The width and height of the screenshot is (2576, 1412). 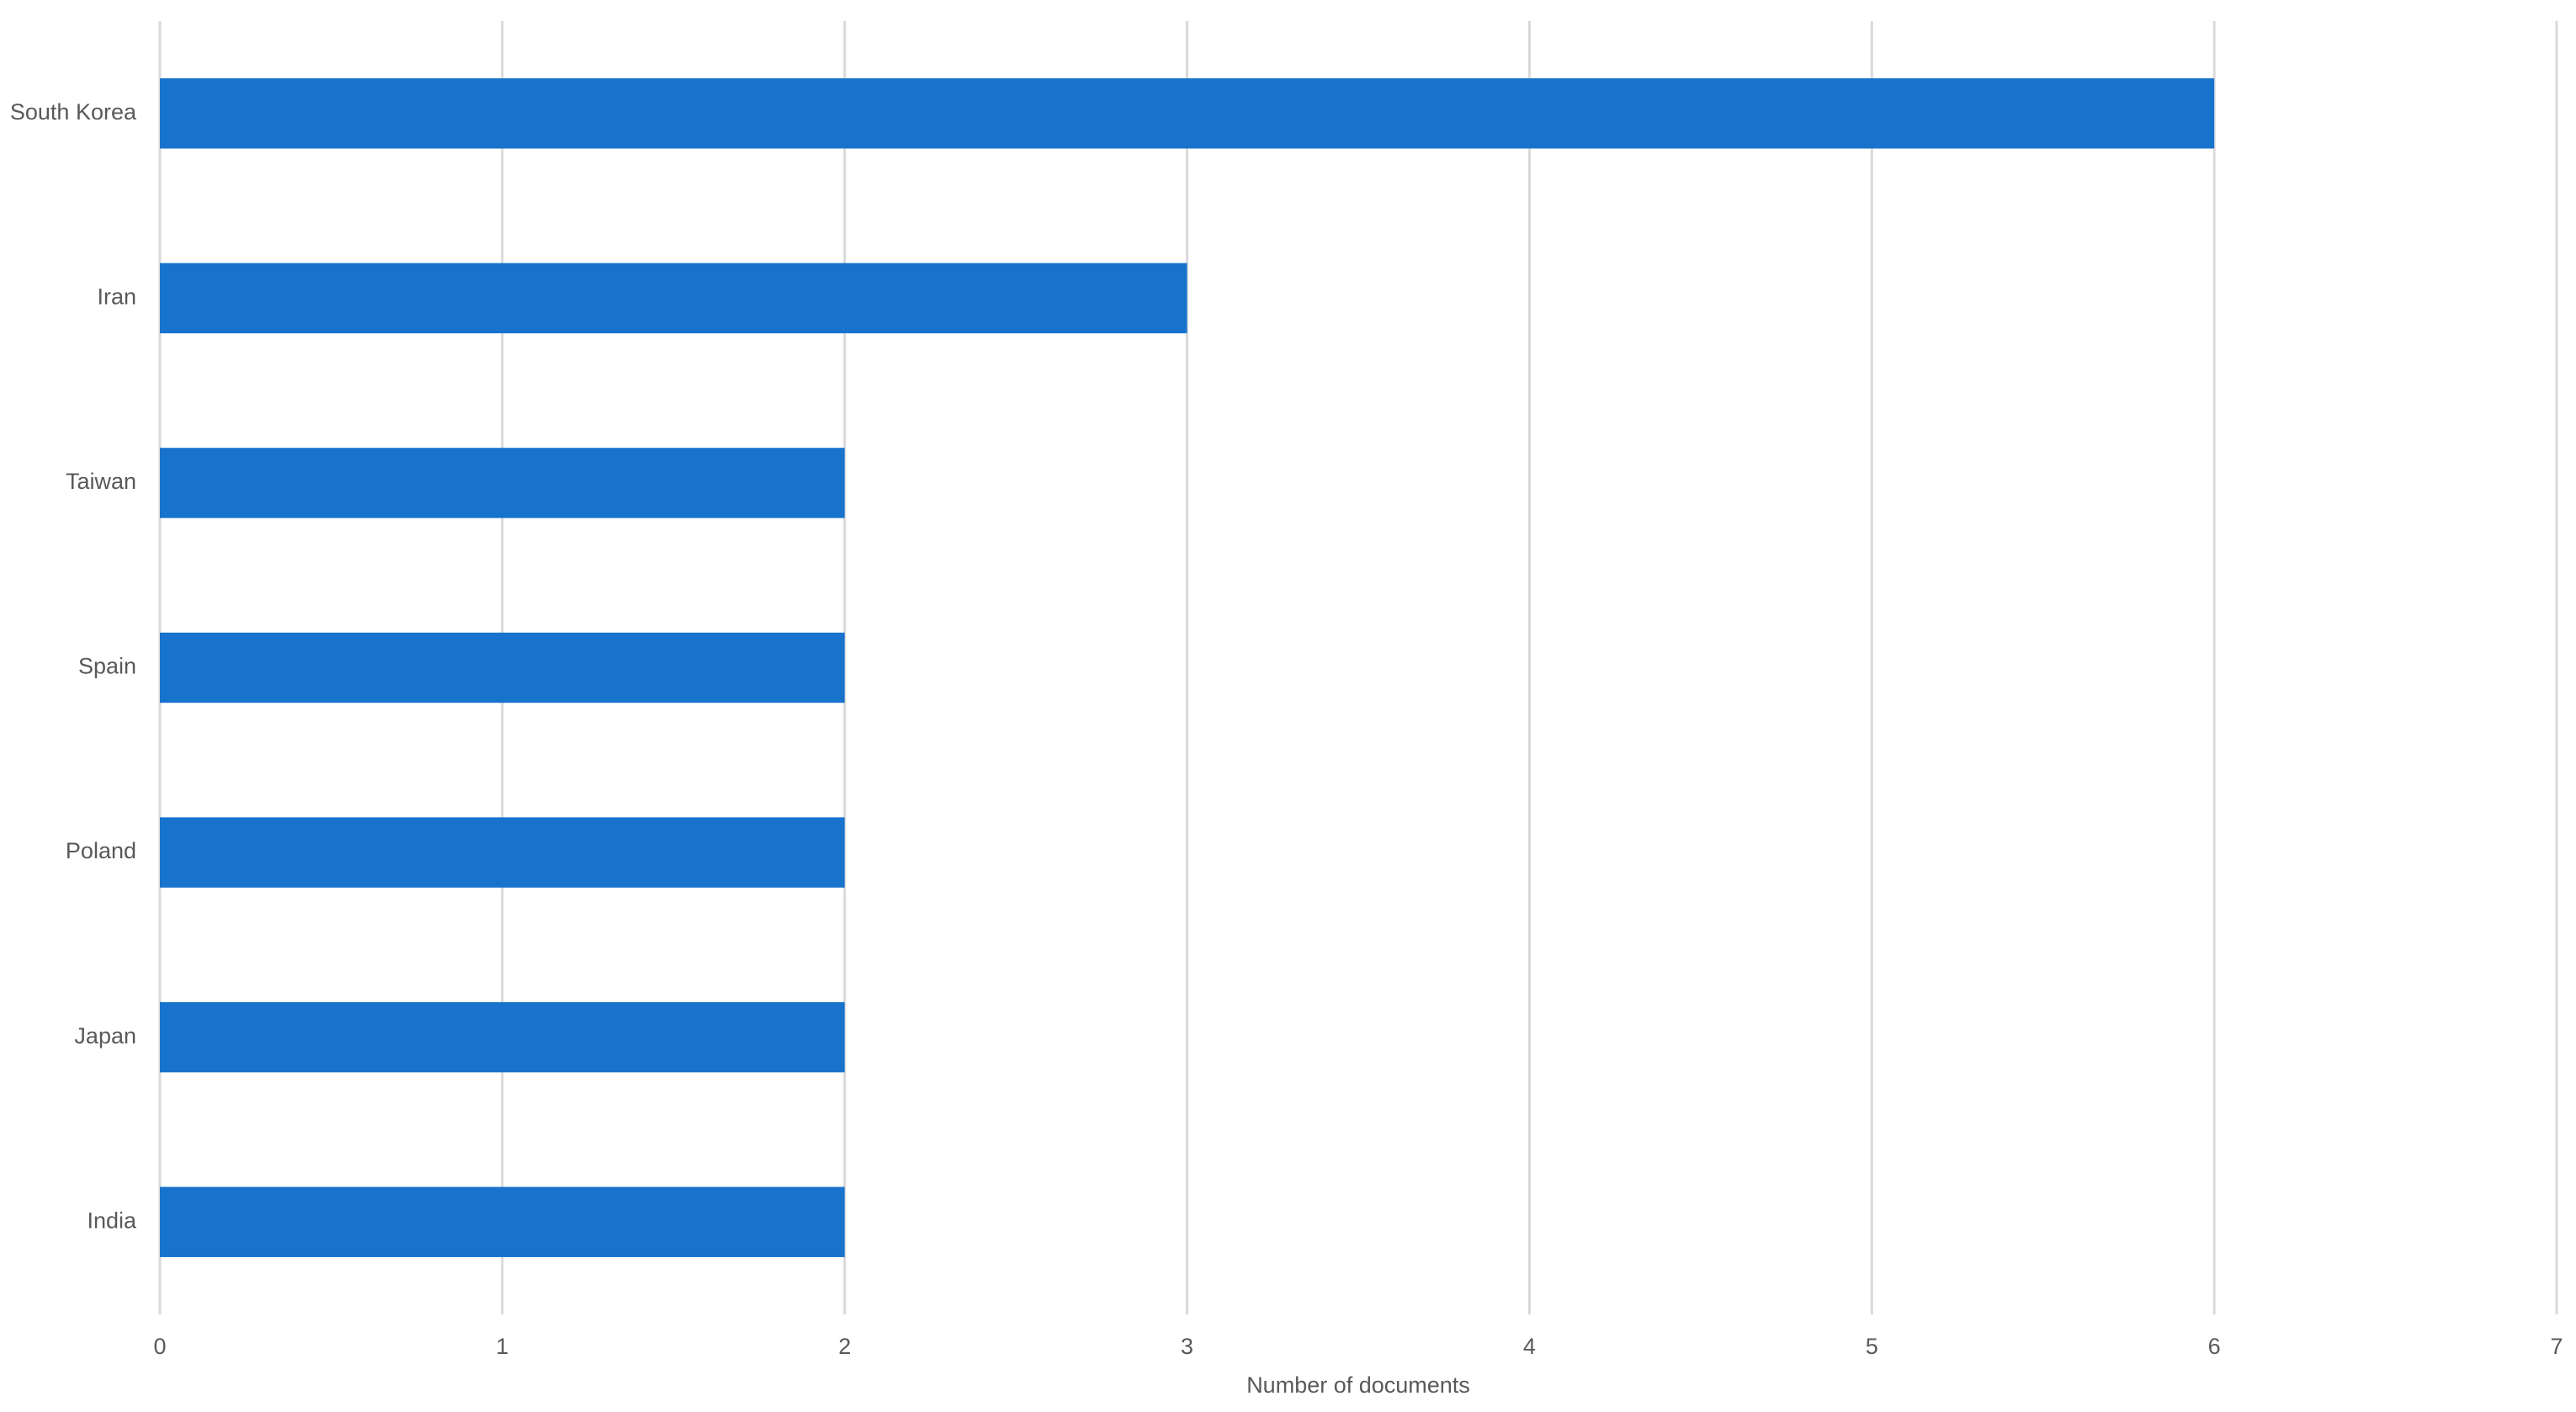 I want to click on x-tick-label: 4, so click(x=1529, y=1346).